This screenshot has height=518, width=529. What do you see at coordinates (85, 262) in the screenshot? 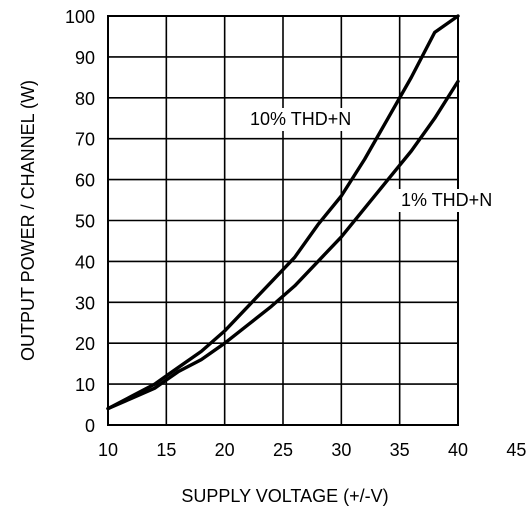
I see `y-tick-label: 40` at bounding box center [85, 262].